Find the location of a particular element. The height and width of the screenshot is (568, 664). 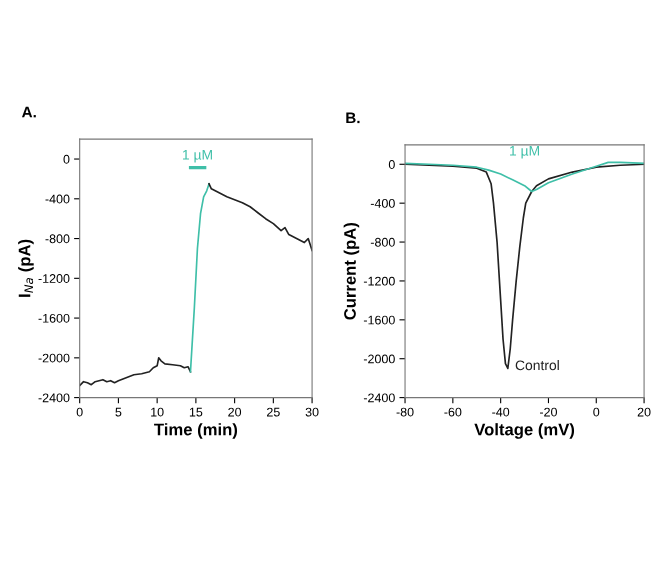

x-axis-title: Voltage (mV) is located at coordinates (524, 431).